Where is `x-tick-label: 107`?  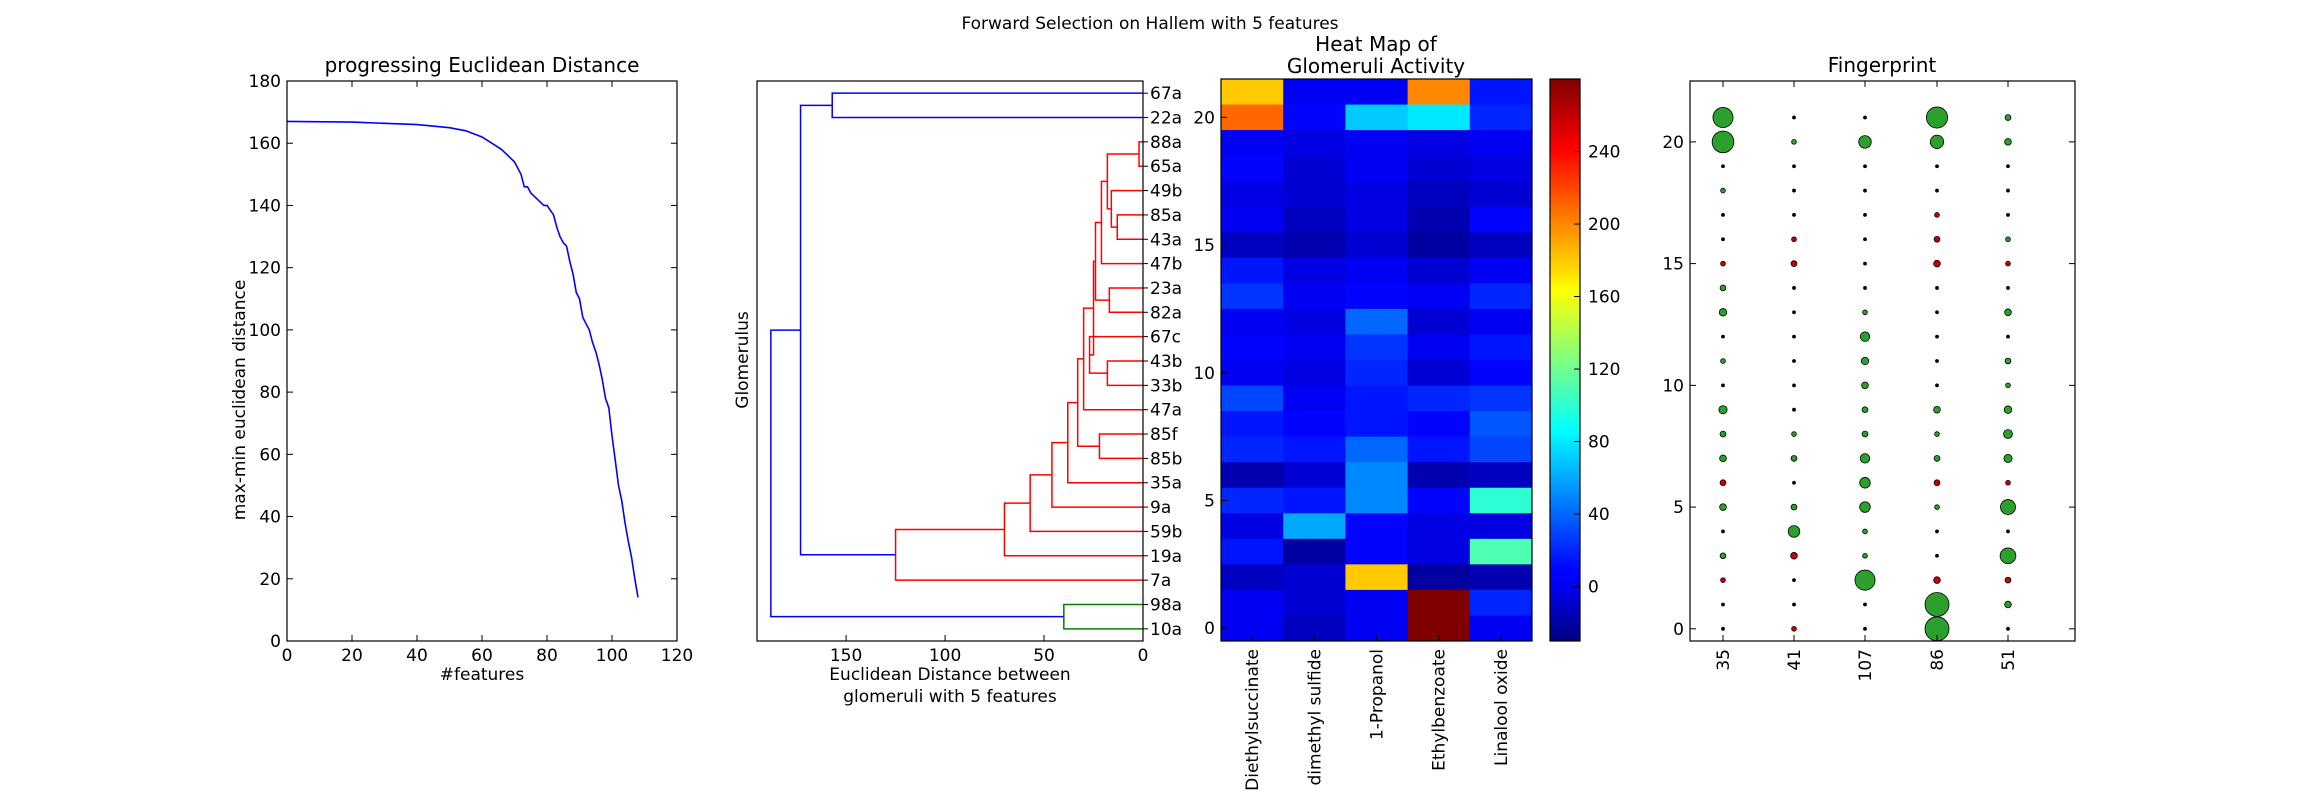 x-tick-label: 107 is located at coordinates (1866, 665).